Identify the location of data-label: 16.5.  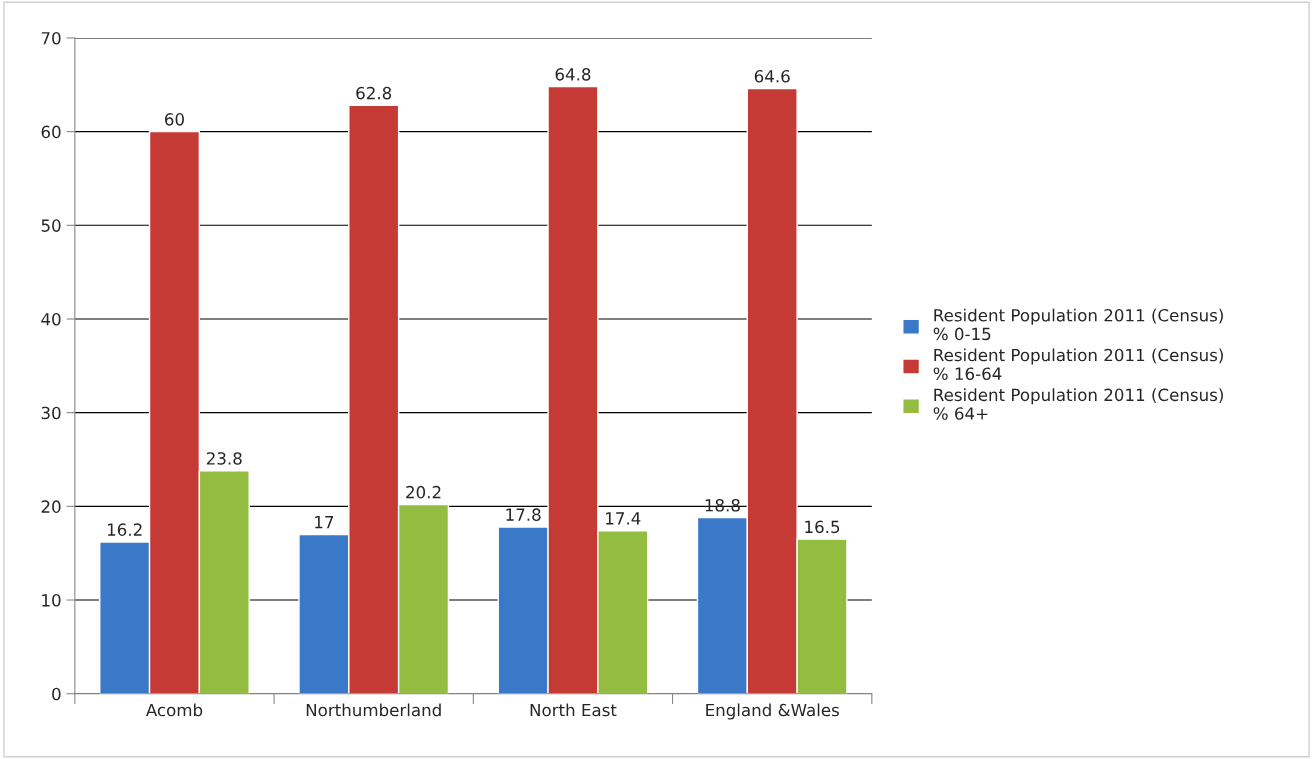
(822, 527).